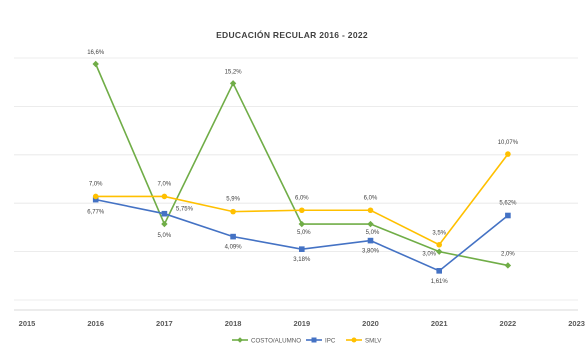  What do you see at coordinates (508, 323) in the screenshot?
I see `x-tick-label: 2022` at bounding box center [508, 323].